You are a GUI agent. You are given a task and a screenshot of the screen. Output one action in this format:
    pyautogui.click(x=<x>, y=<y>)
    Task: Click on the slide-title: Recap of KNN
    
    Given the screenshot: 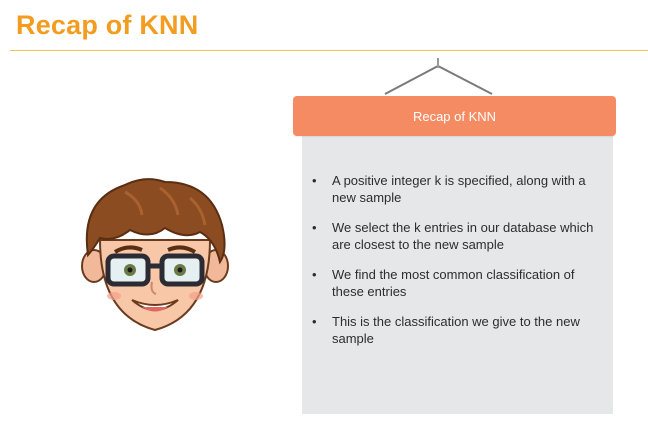 What is the action you would take?
    pyautogui.click(x=107, y=25)
    